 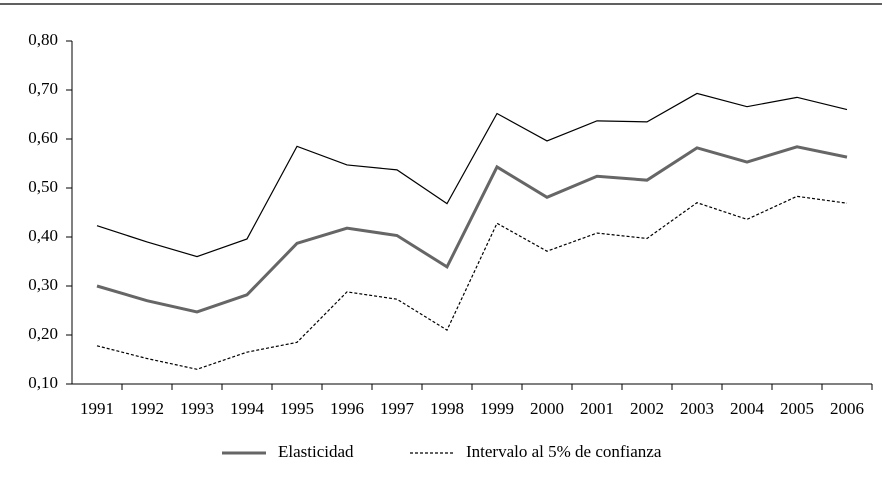 I want to click on x-tick-label: 1995, so click(x=297, y=408).